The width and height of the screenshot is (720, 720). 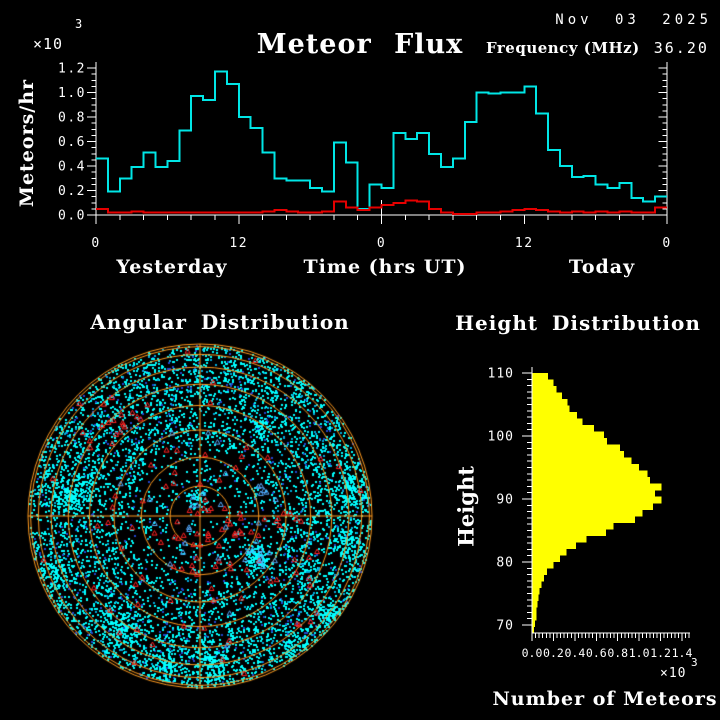 What do you see at coordinates (27, 143) in the screenshot?
I see `flux-y-axis-label: Meteors/hr` at bounding box center [27, 143].